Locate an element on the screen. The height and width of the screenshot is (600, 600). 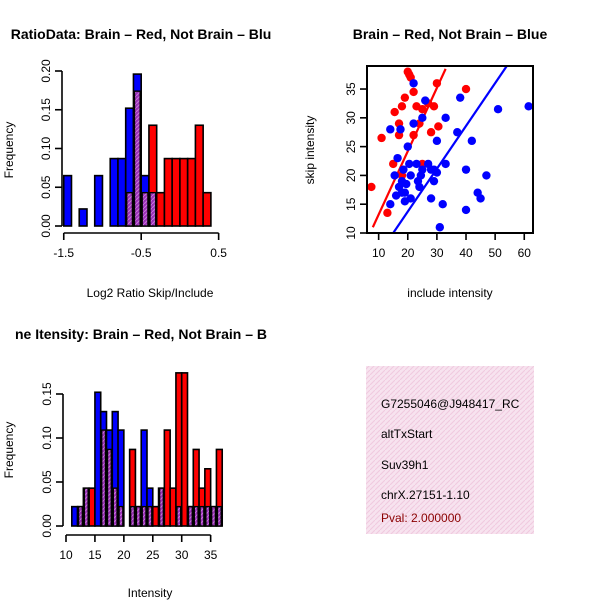
info-probe-id: G7255046@J948417_RC is located at coordinates (450, 404).